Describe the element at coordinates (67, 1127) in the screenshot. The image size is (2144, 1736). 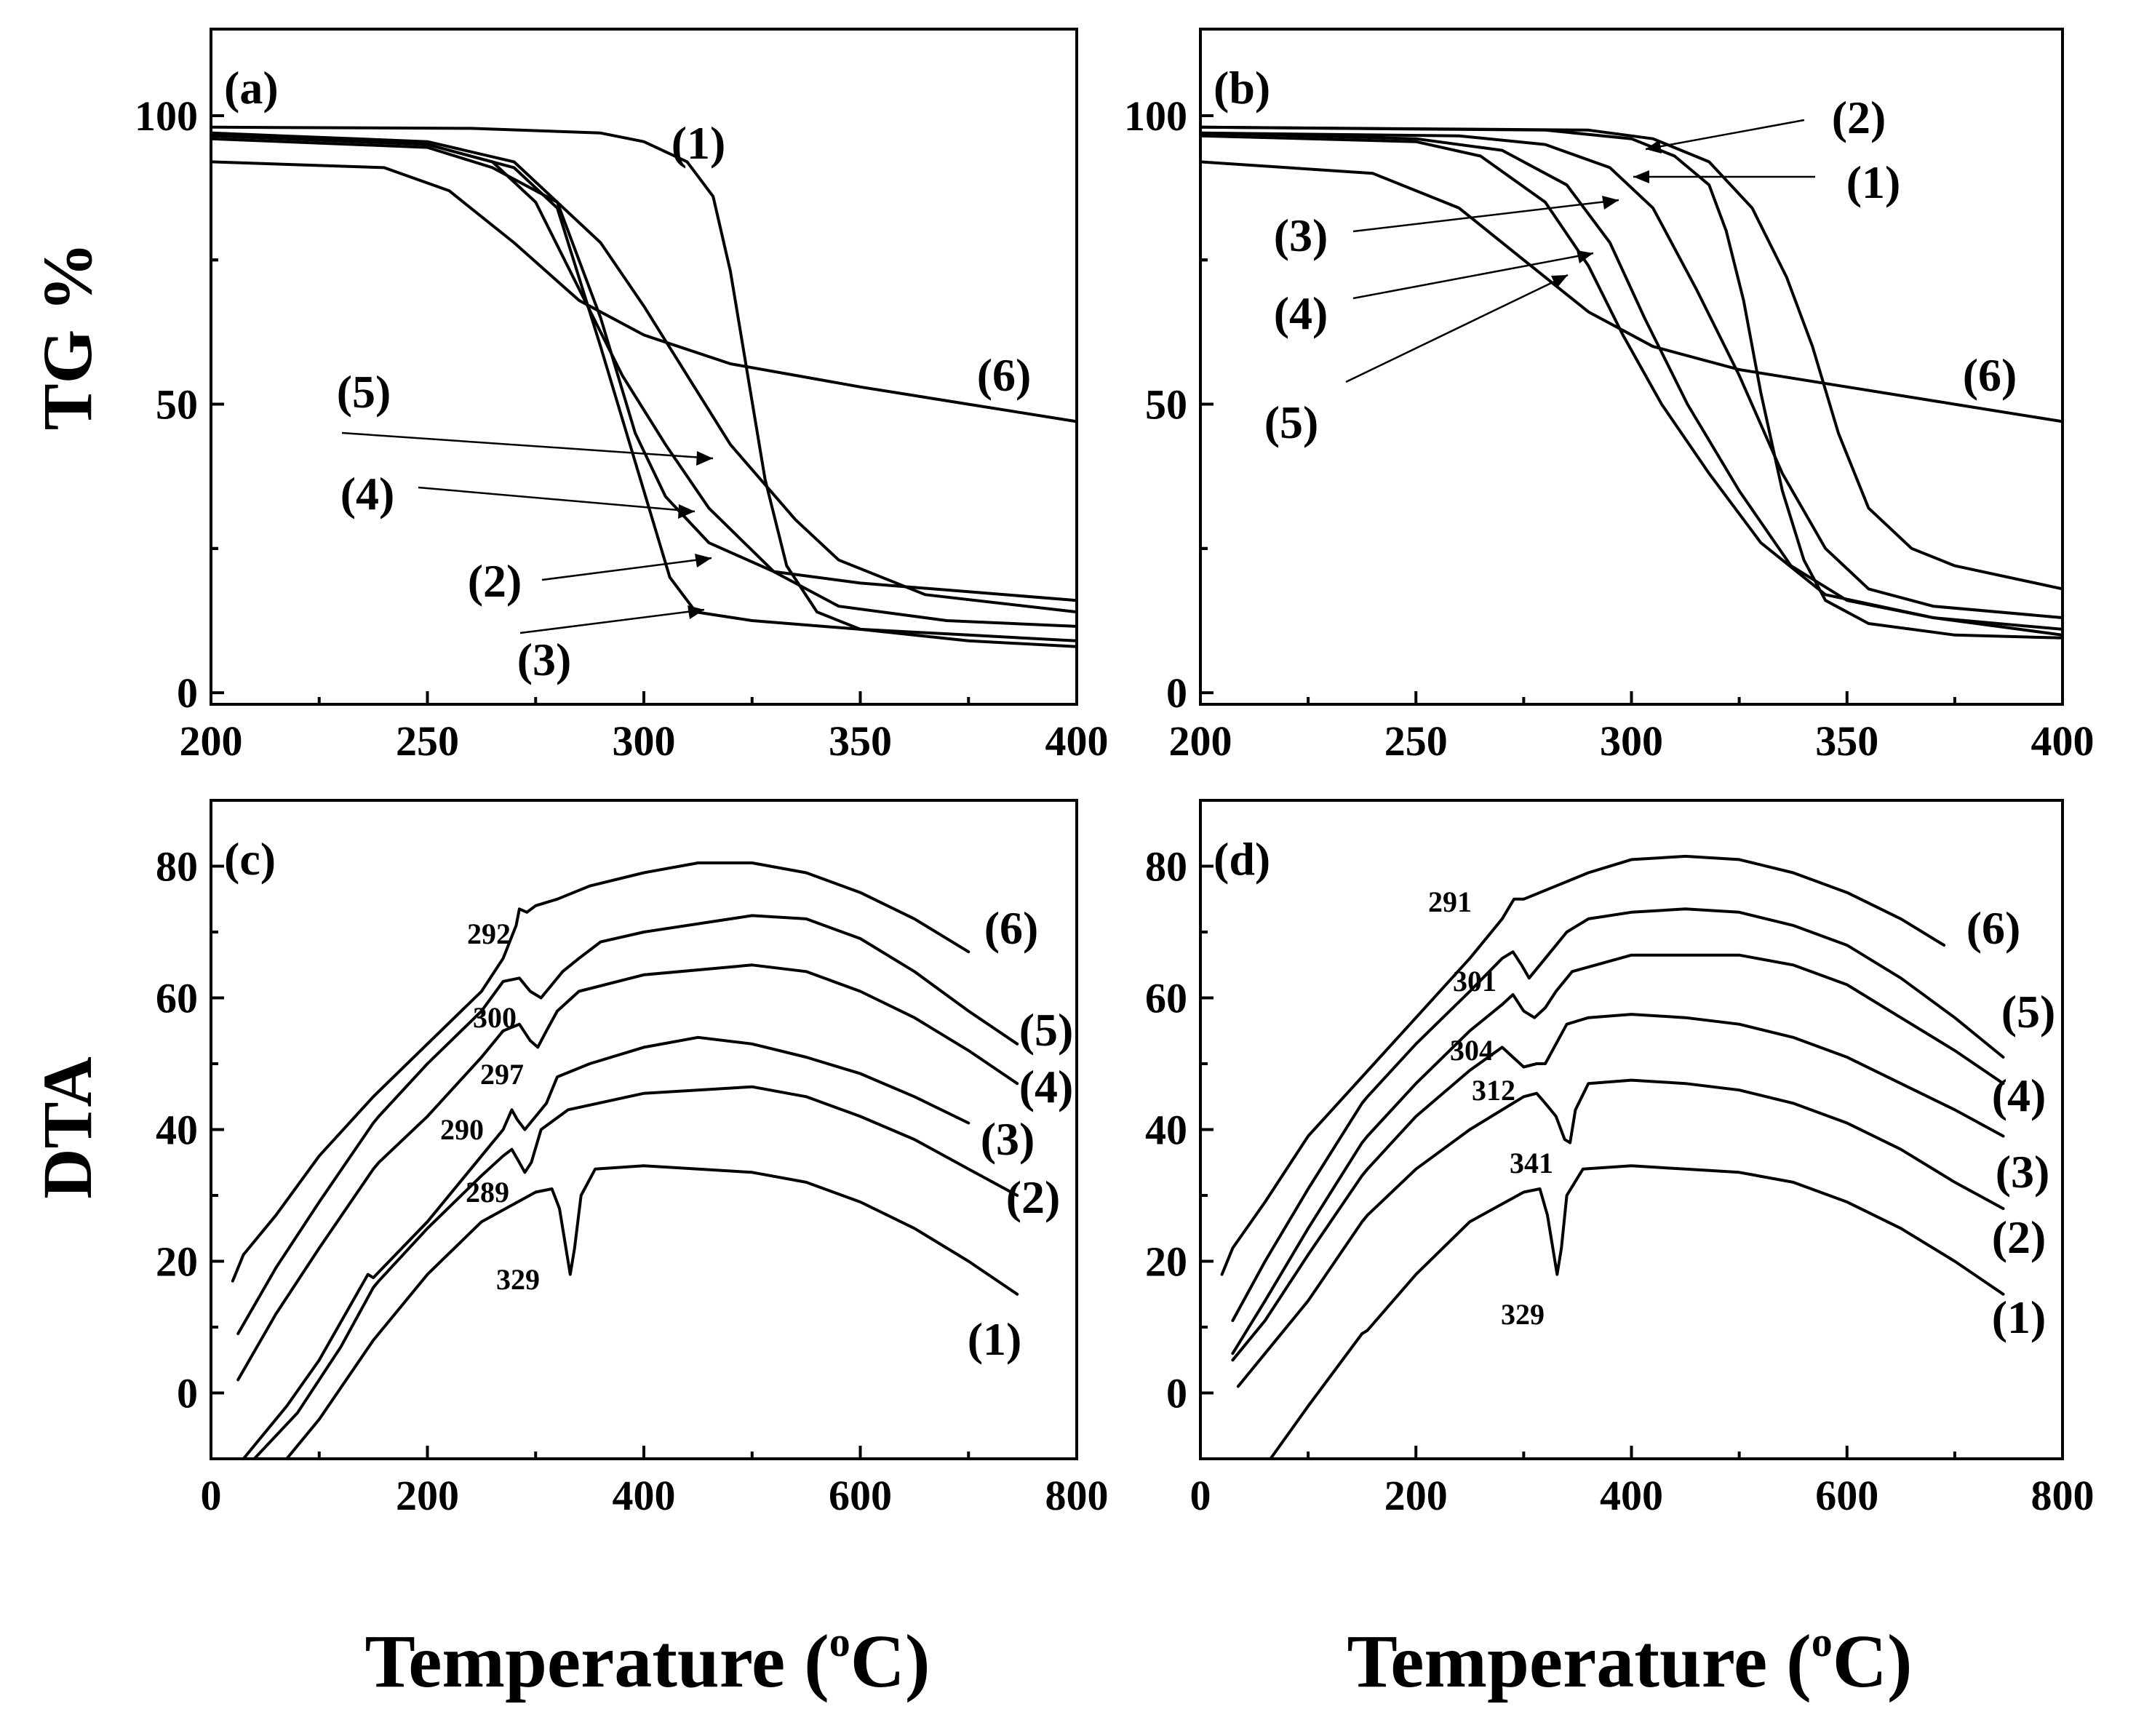
I see `y-axis-label: DTA` at that location.